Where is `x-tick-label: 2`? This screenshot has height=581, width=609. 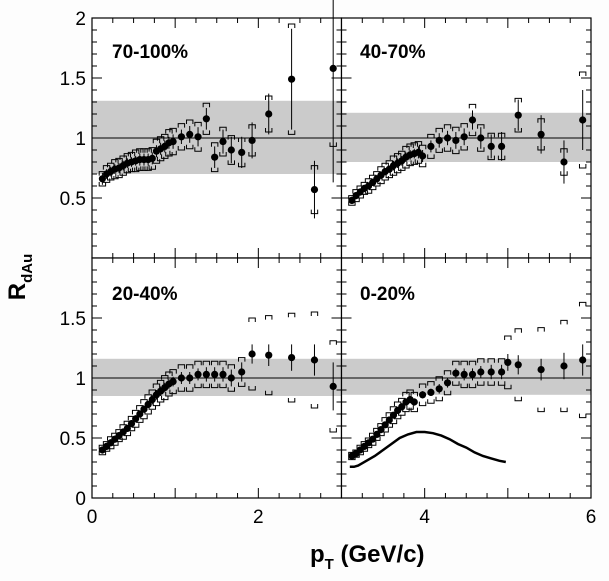
x-tick-label: 2 is located at coordinates (258, 517).